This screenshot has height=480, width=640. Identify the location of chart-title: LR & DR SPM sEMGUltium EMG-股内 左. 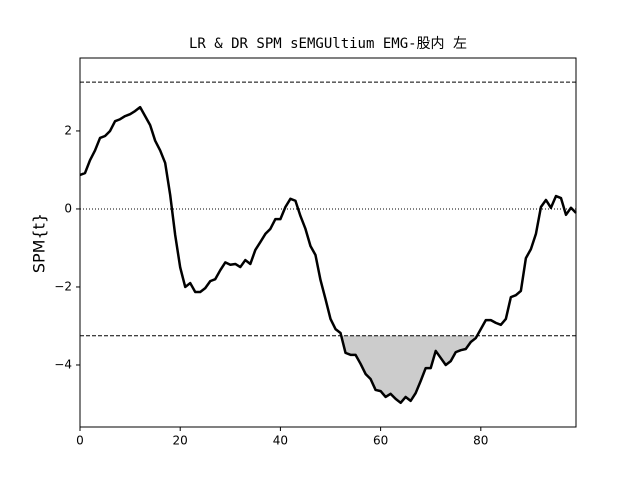
(328, 44).